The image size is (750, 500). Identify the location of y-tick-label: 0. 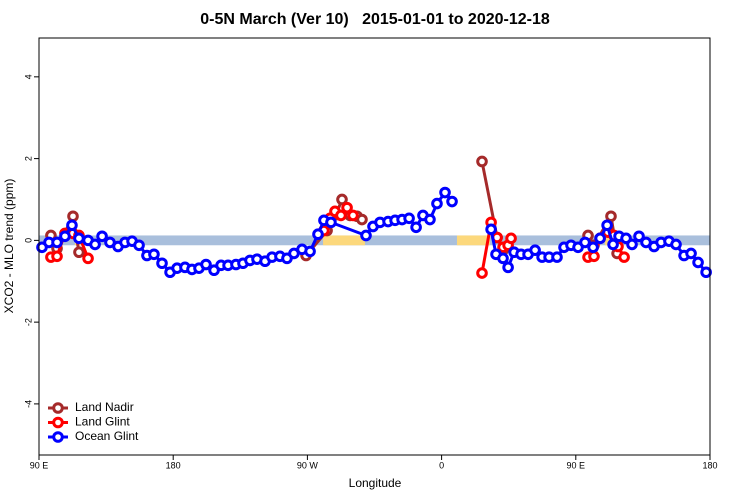
(28, 240).